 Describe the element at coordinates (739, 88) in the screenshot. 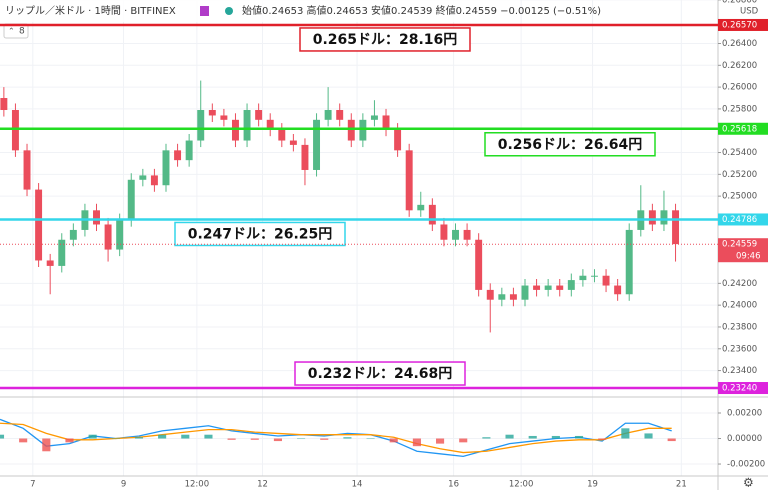

I see `y-tick-label: 0.26000` at that location.